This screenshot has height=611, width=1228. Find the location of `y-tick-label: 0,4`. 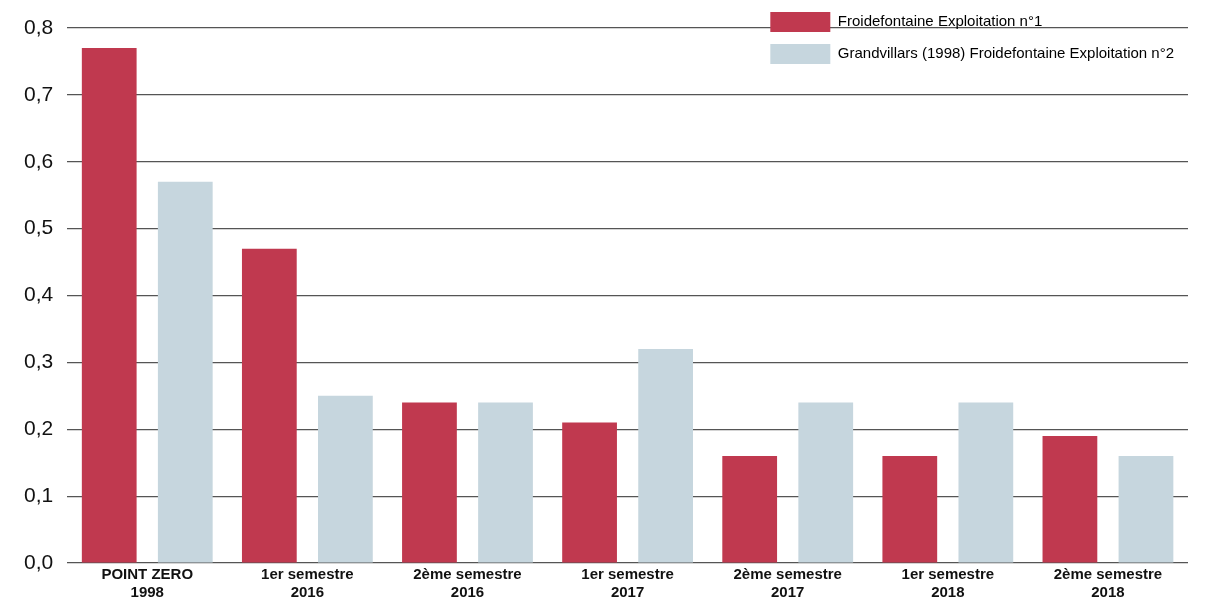

y-tick-label: 0,4 is located at coordinates (38, 294).